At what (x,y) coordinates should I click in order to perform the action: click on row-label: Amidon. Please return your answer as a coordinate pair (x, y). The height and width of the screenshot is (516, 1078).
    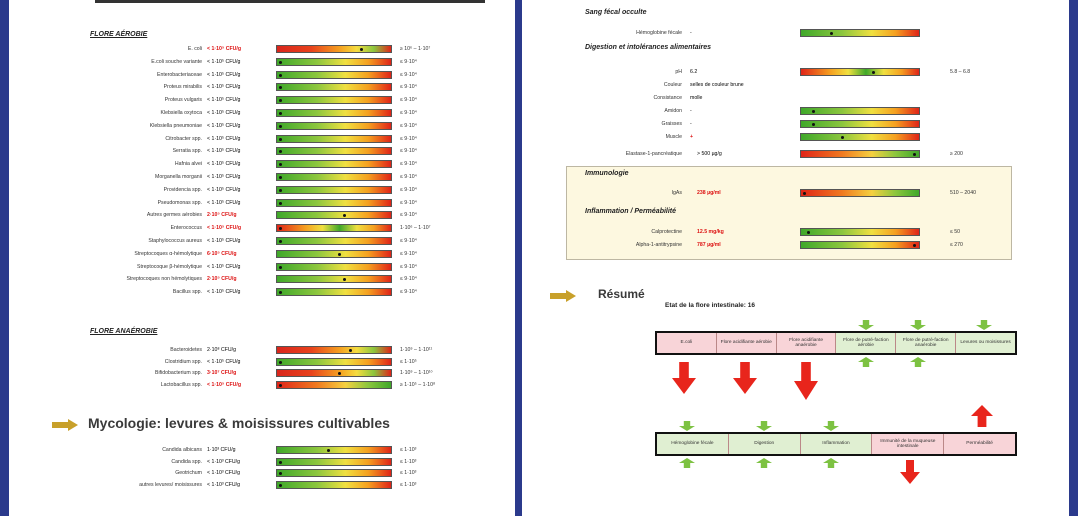
    Looking at the image, I should click on (673, 111).